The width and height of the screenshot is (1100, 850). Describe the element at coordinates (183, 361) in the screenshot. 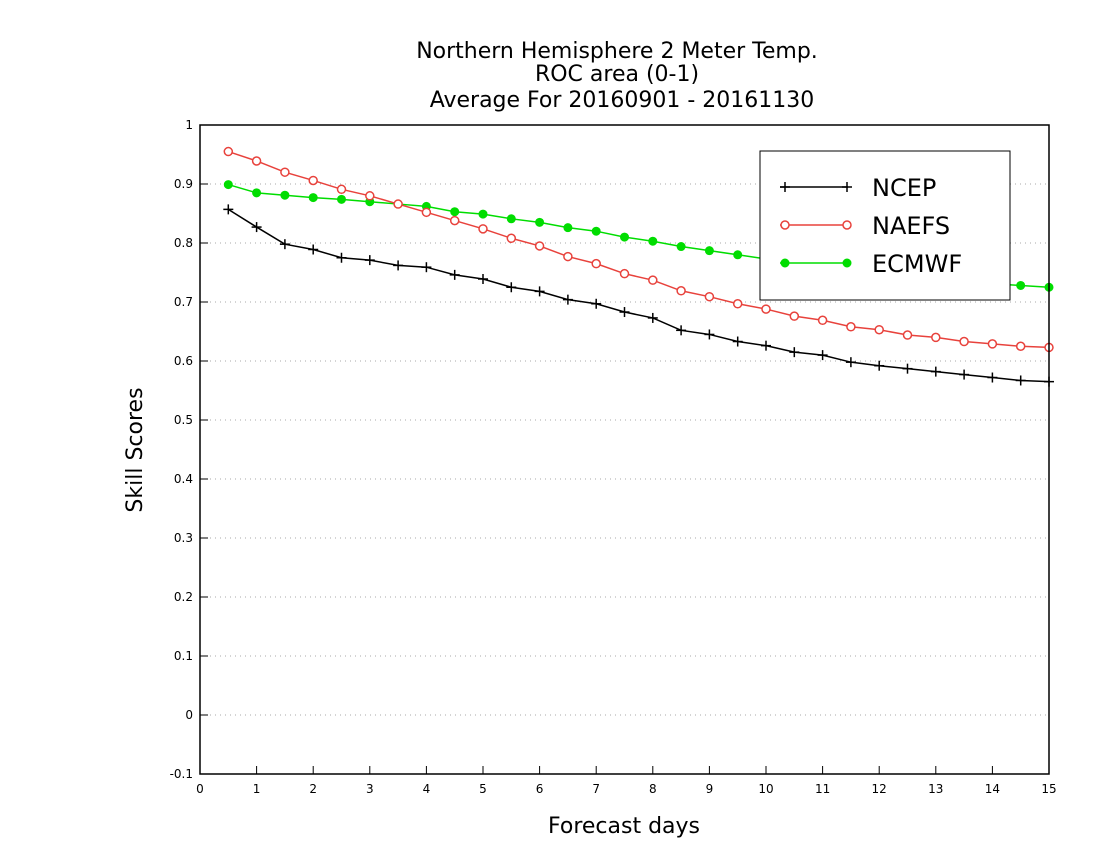

I see `y-tick-label: 0.6` at that location.